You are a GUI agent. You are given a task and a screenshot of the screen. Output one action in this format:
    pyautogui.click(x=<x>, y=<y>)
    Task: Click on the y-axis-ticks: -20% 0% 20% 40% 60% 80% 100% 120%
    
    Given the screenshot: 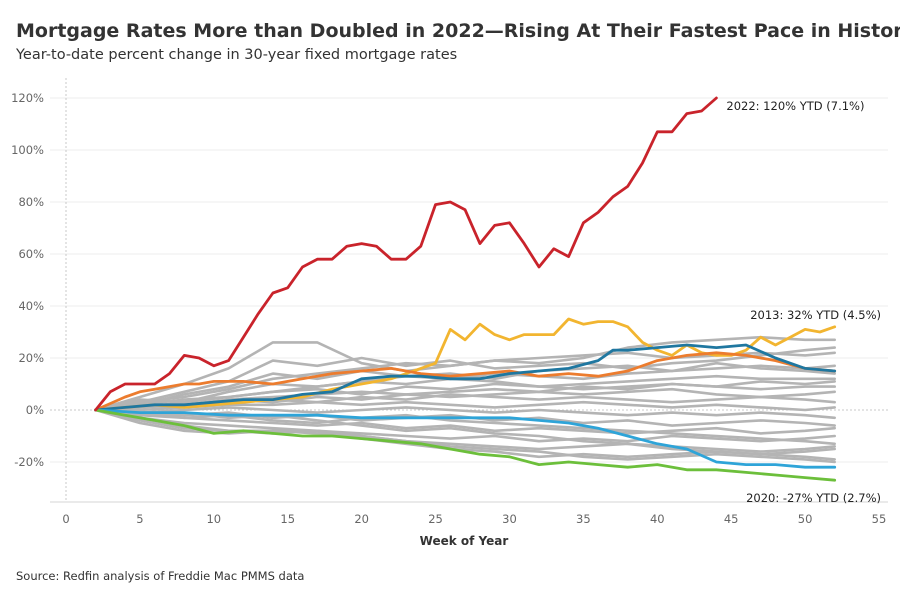 What is the action you would take?
    pyautogui.click(x=27, y=280)
    